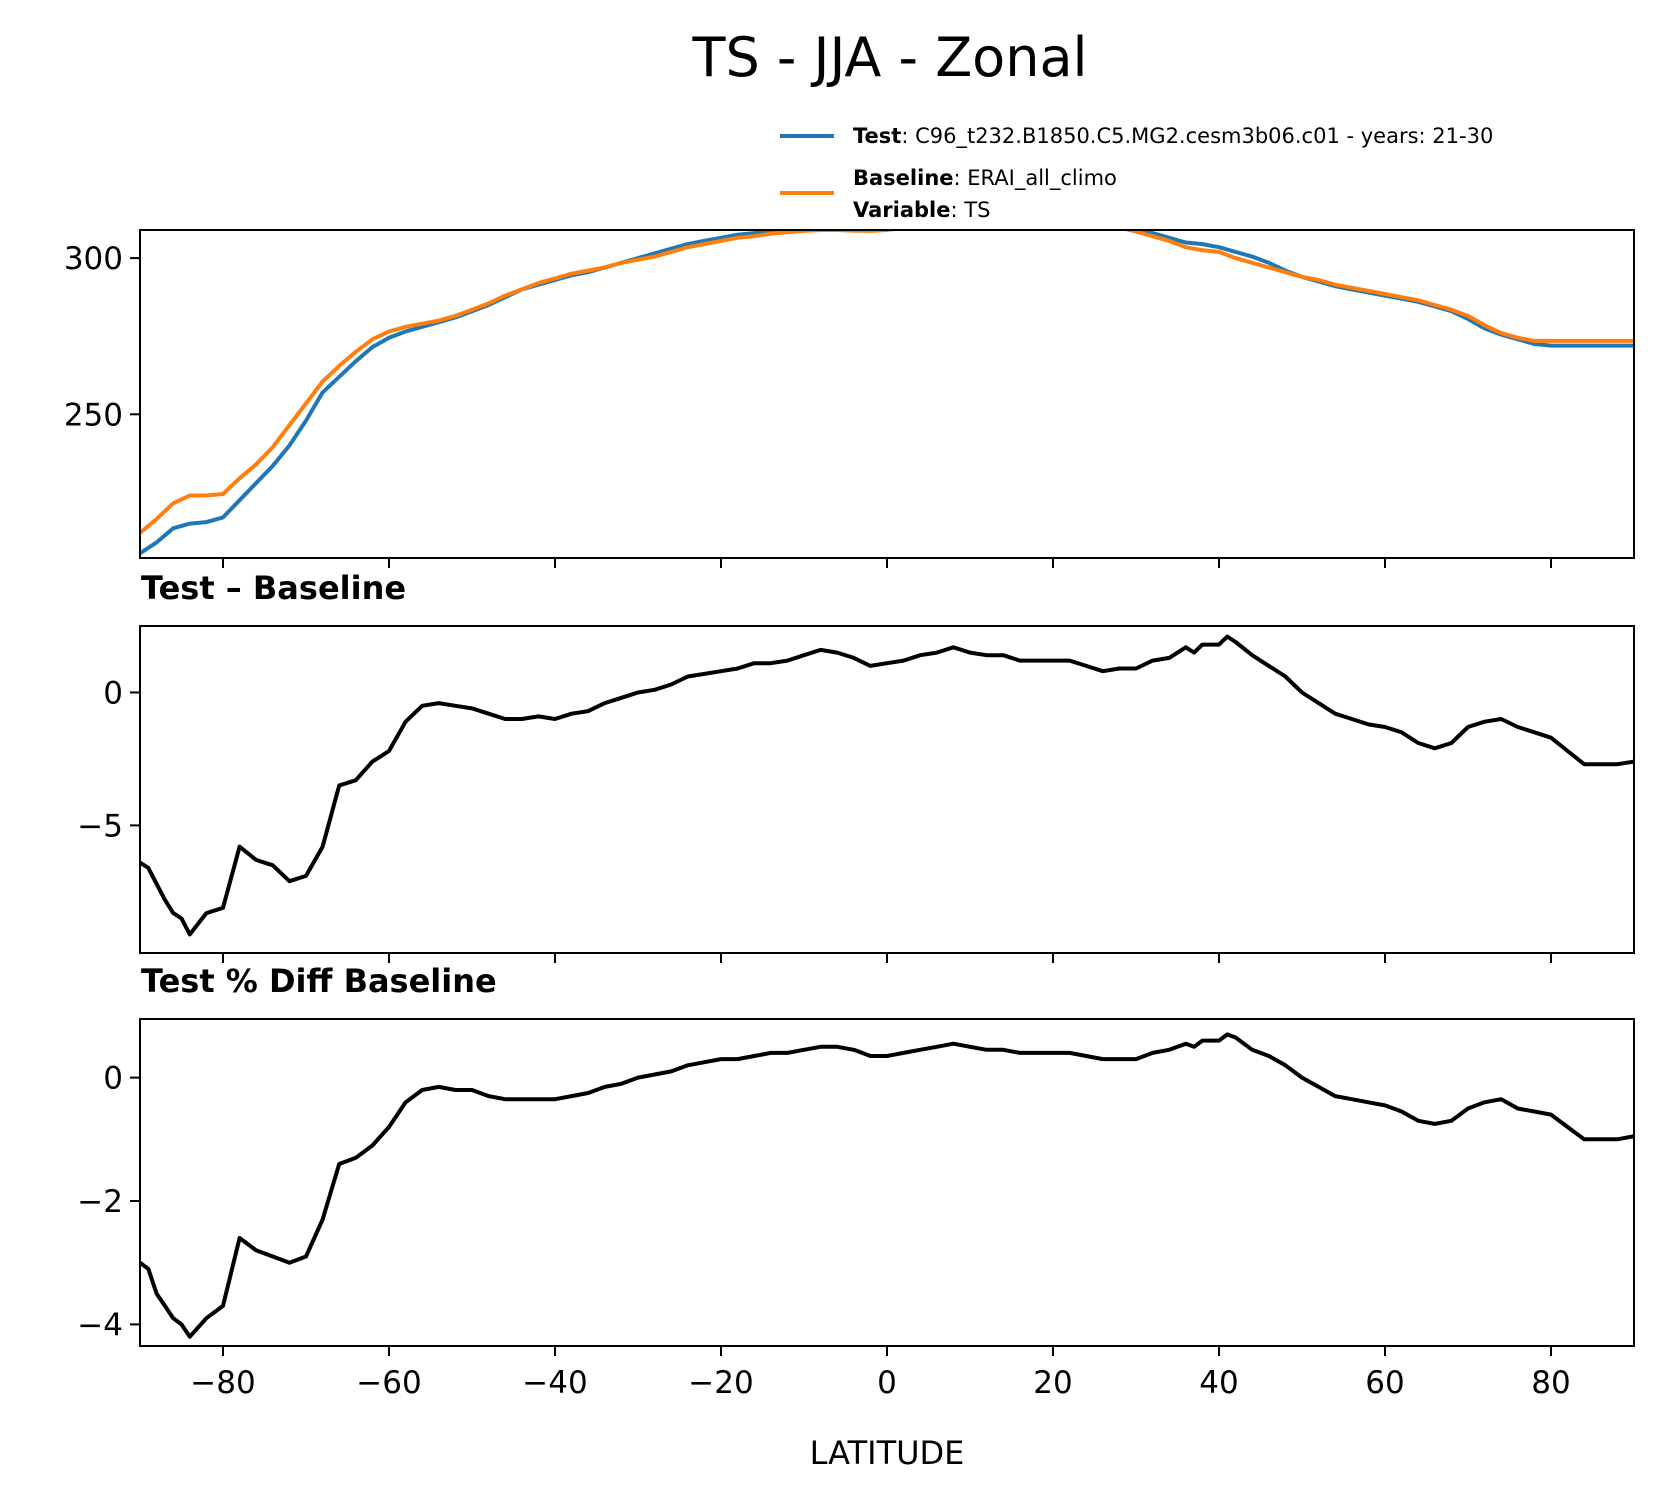 The height and width of the screenshot is (1496, 1656). What do you see at coordinates (554, 1383) in the screenshot?
I see `x-tick-label: −40` at bounding box center [554, 1383].